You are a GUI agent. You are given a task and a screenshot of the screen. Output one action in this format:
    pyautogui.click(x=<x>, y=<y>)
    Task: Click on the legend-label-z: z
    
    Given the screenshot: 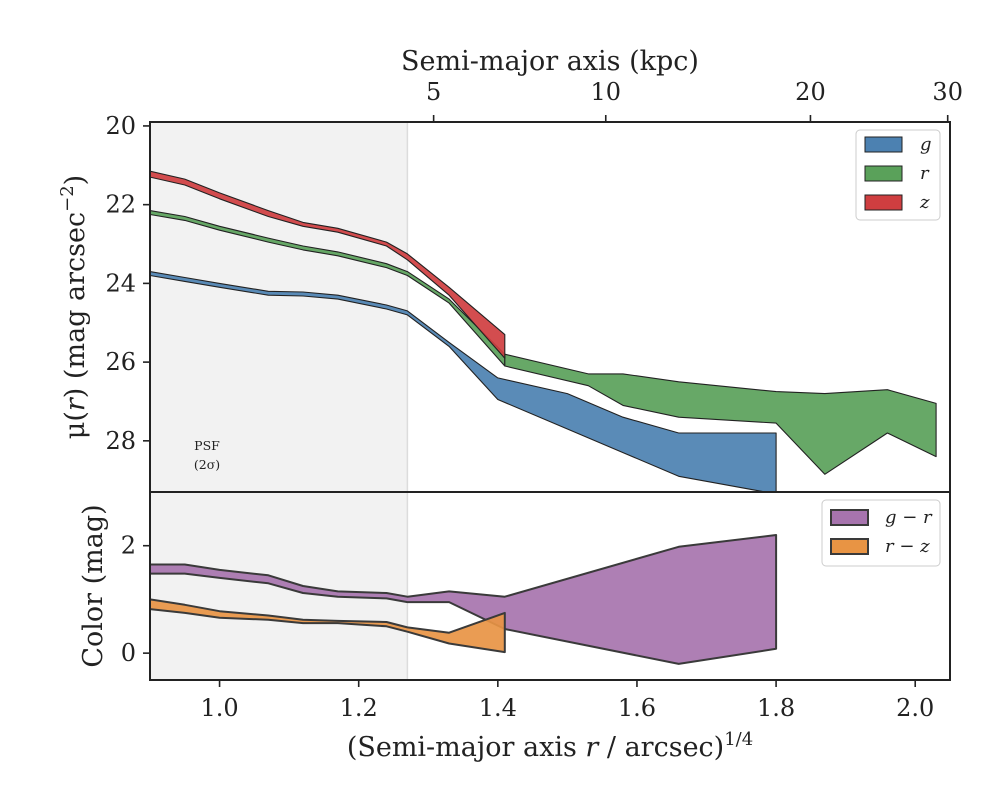 What is the action you would take?
    pyautogui.click(x=924, y=202)
    